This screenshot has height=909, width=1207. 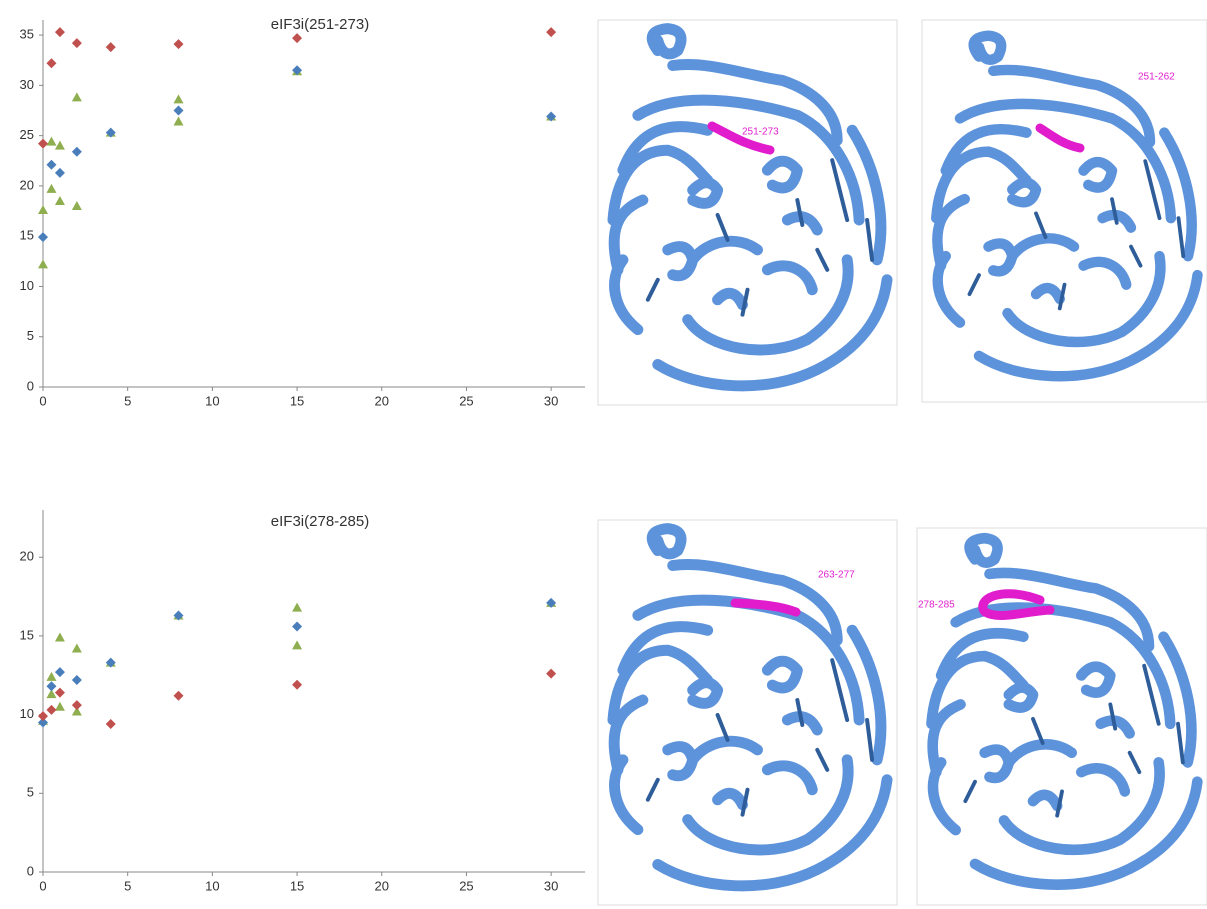 What do you see at coordinates (27, 34) in the screenshot?
I see `y-tick-label: 35` at bounding box center [27, 34].